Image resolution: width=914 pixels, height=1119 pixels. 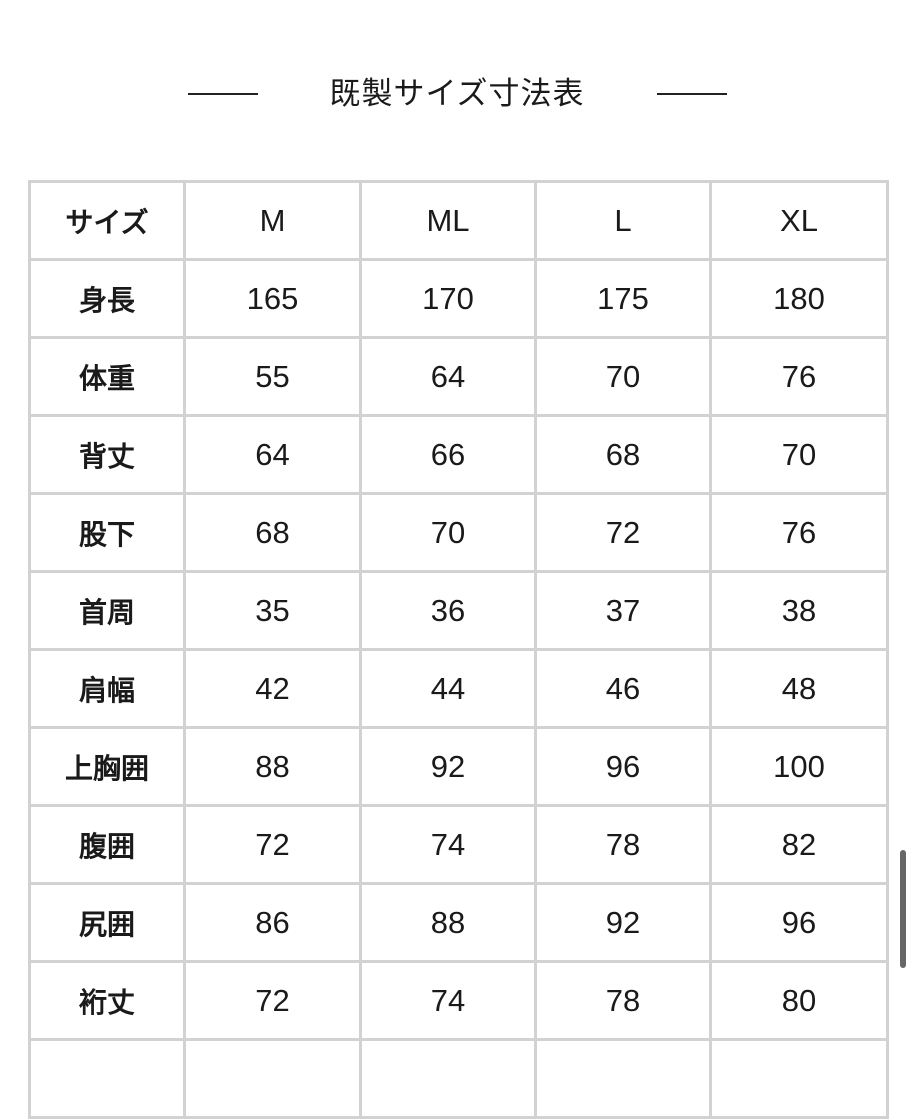 What do you see at coordinates (107, 532) in the screenshot?
I see `row-label: 股下` at bounding box center [107, 532].